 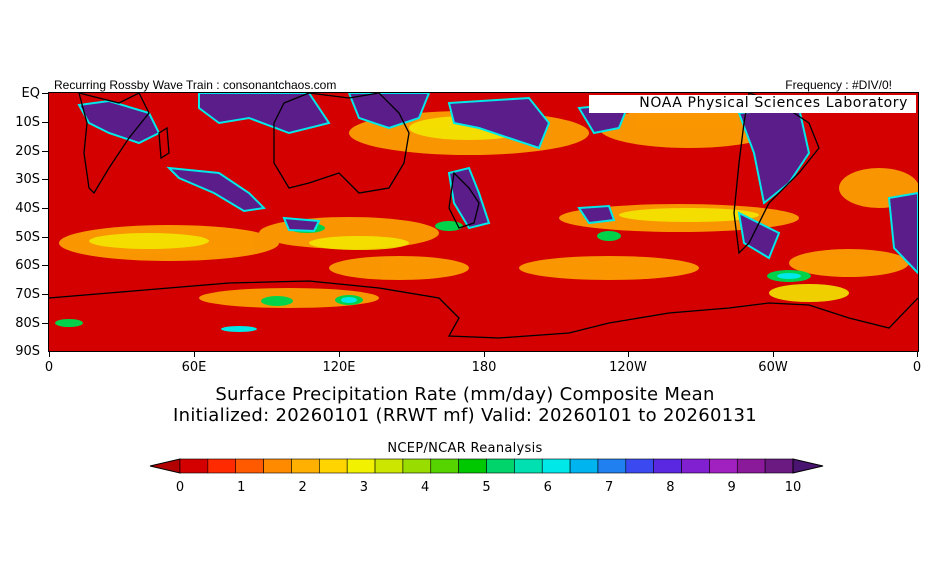 I want to click on colorbar-tick-label: 9, so click(x=731, y=487).